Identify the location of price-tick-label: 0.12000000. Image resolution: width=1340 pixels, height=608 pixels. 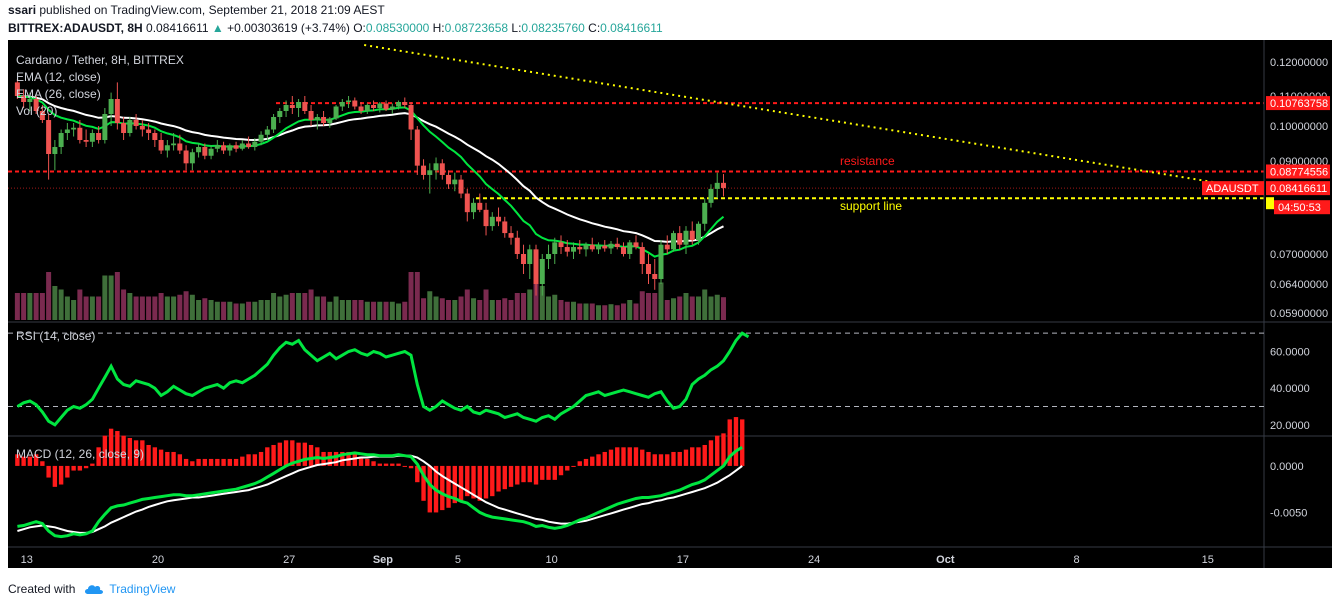
(1299, 63).